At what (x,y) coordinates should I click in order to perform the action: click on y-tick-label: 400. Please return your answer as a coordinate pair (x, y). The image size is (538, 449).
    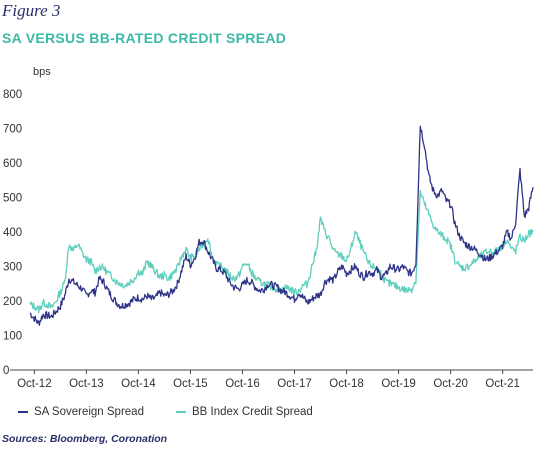
    Looking at the image, I should click on (12, 233).